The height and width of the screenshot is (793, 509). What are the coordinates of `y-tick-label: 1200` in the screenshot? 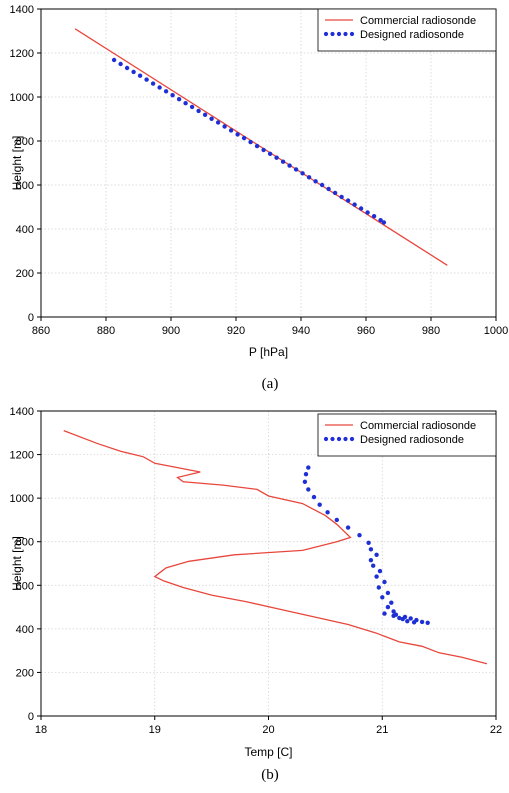 It's located at (22, 54).